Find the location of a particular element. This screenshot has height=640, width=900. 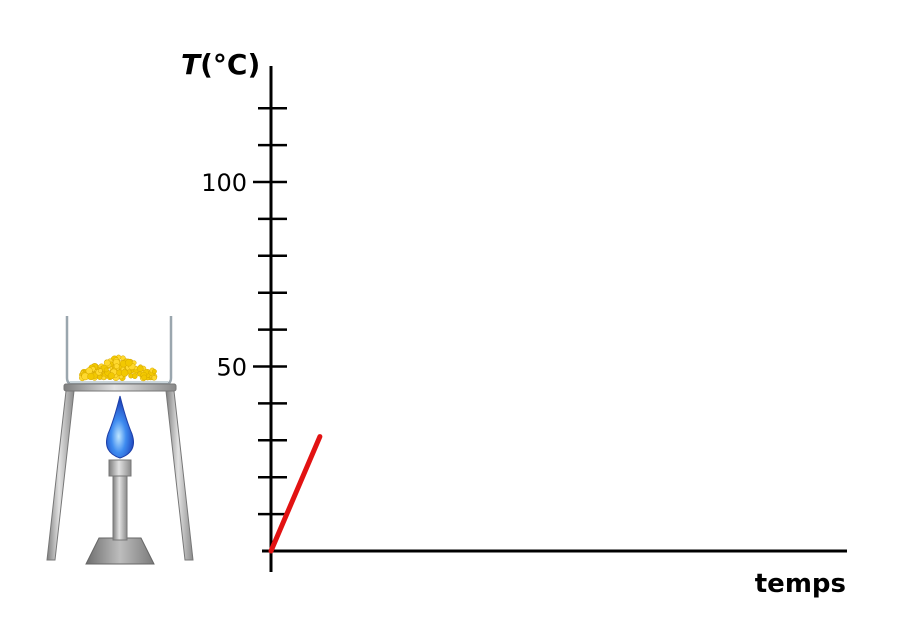

y-axis-title-symbol: T is located at coordinates (191, 64).